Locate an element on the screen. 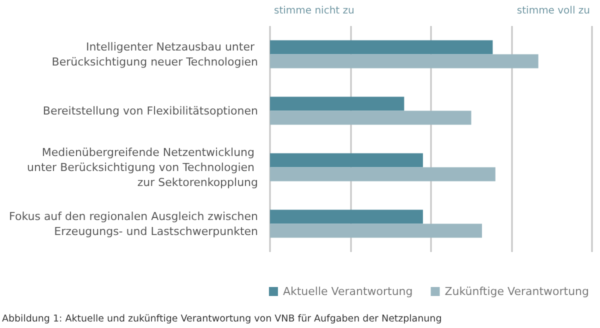  y-tick-label: Fokus auf den regionalen Ausgleich zwischen Erzeugungs- und Lastschwerpunkten is located at coordinates (133, 224).